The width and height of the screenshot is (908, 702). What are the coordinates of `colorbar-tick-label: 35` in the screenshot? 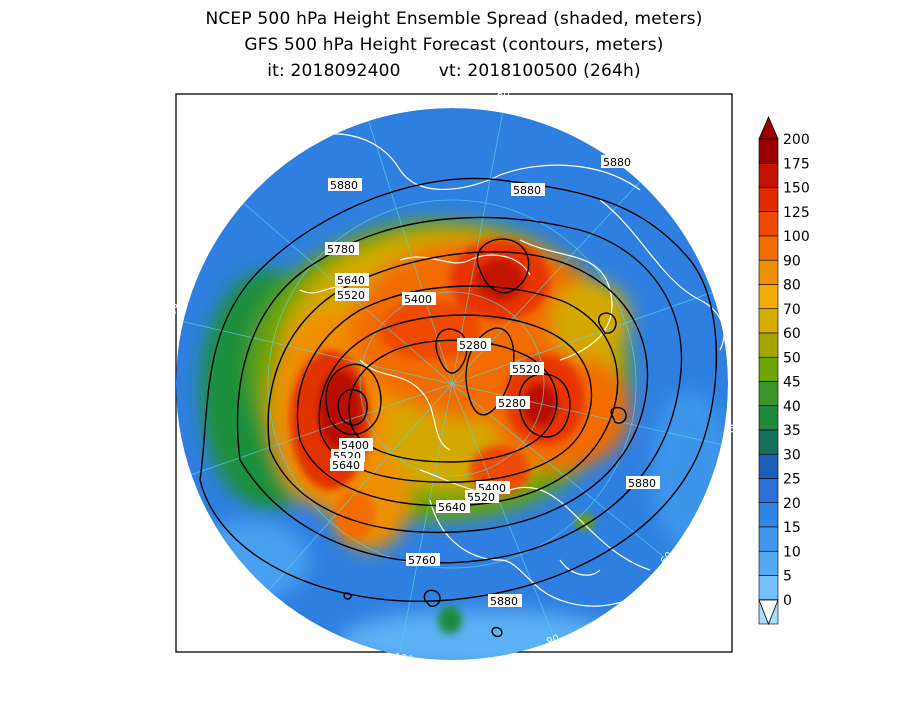 It's located at (792, 431).